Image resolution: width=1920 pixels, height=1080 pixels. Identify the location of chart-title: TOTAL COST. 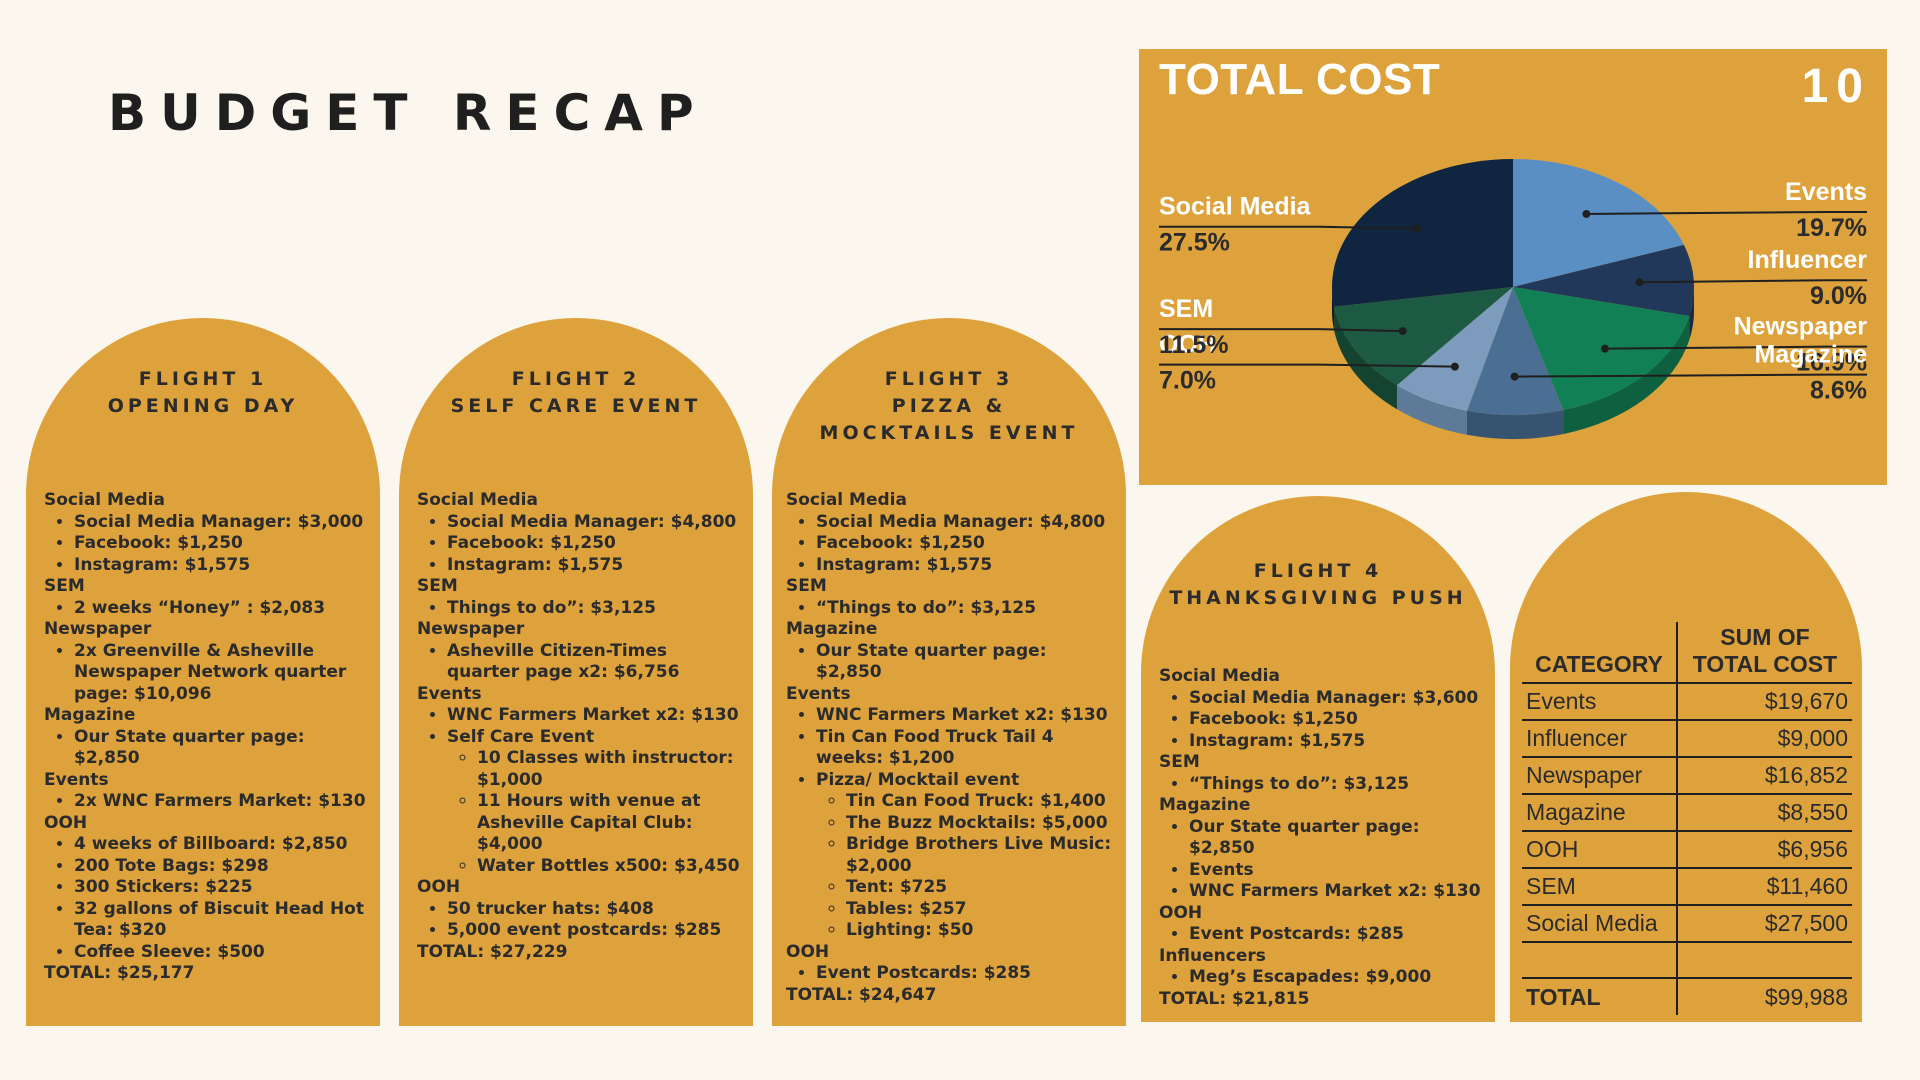
(1300, 79).